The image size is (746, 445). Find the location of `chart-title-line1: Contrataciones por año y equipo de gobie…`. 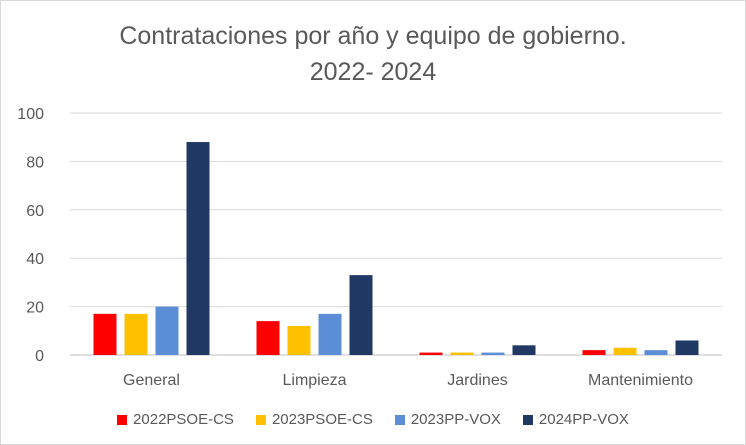

chart-title-line1: Contrataciones por año y equipo de gobie… is located at coordinates (373, 36).